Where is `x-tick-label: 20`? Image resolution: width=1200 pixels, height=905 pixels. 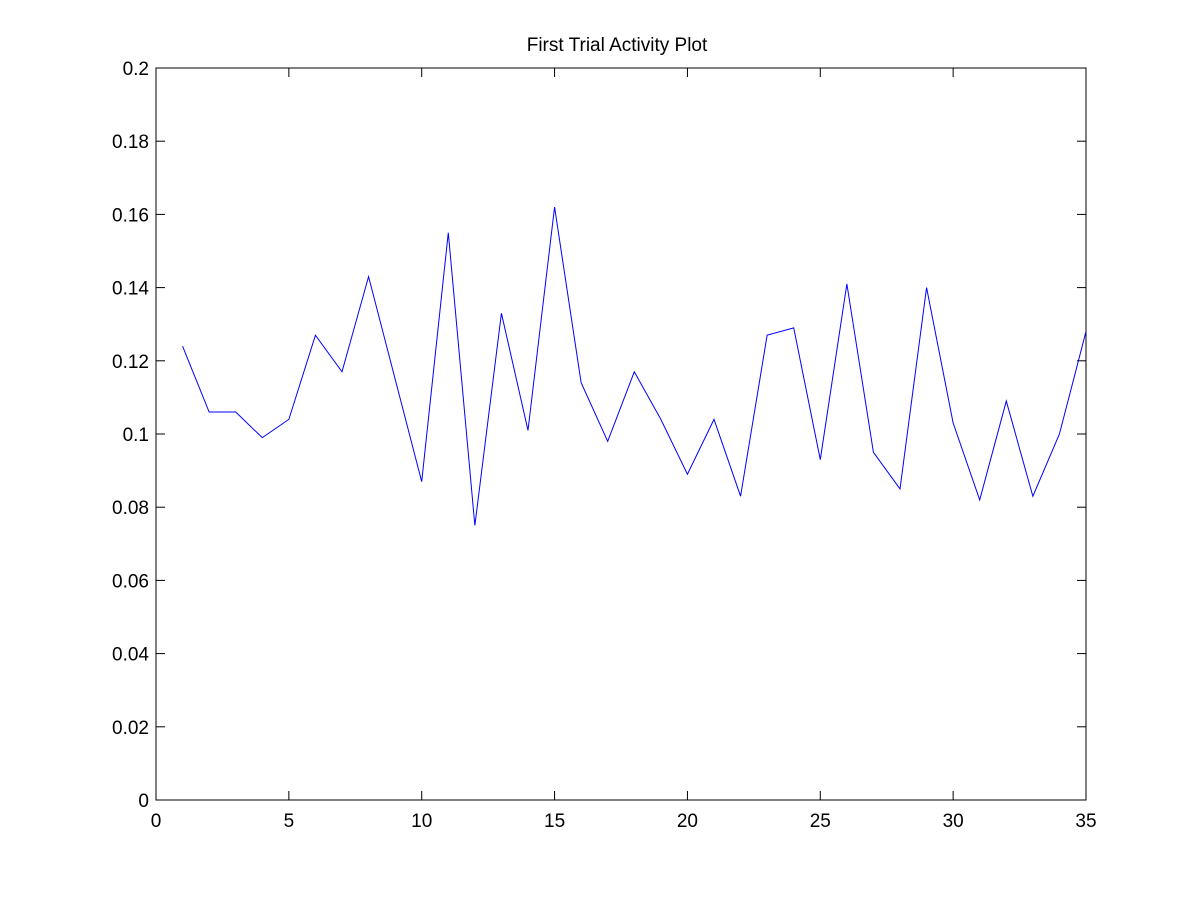 x-tick-label: 20 is located at coordinates (687, 821).